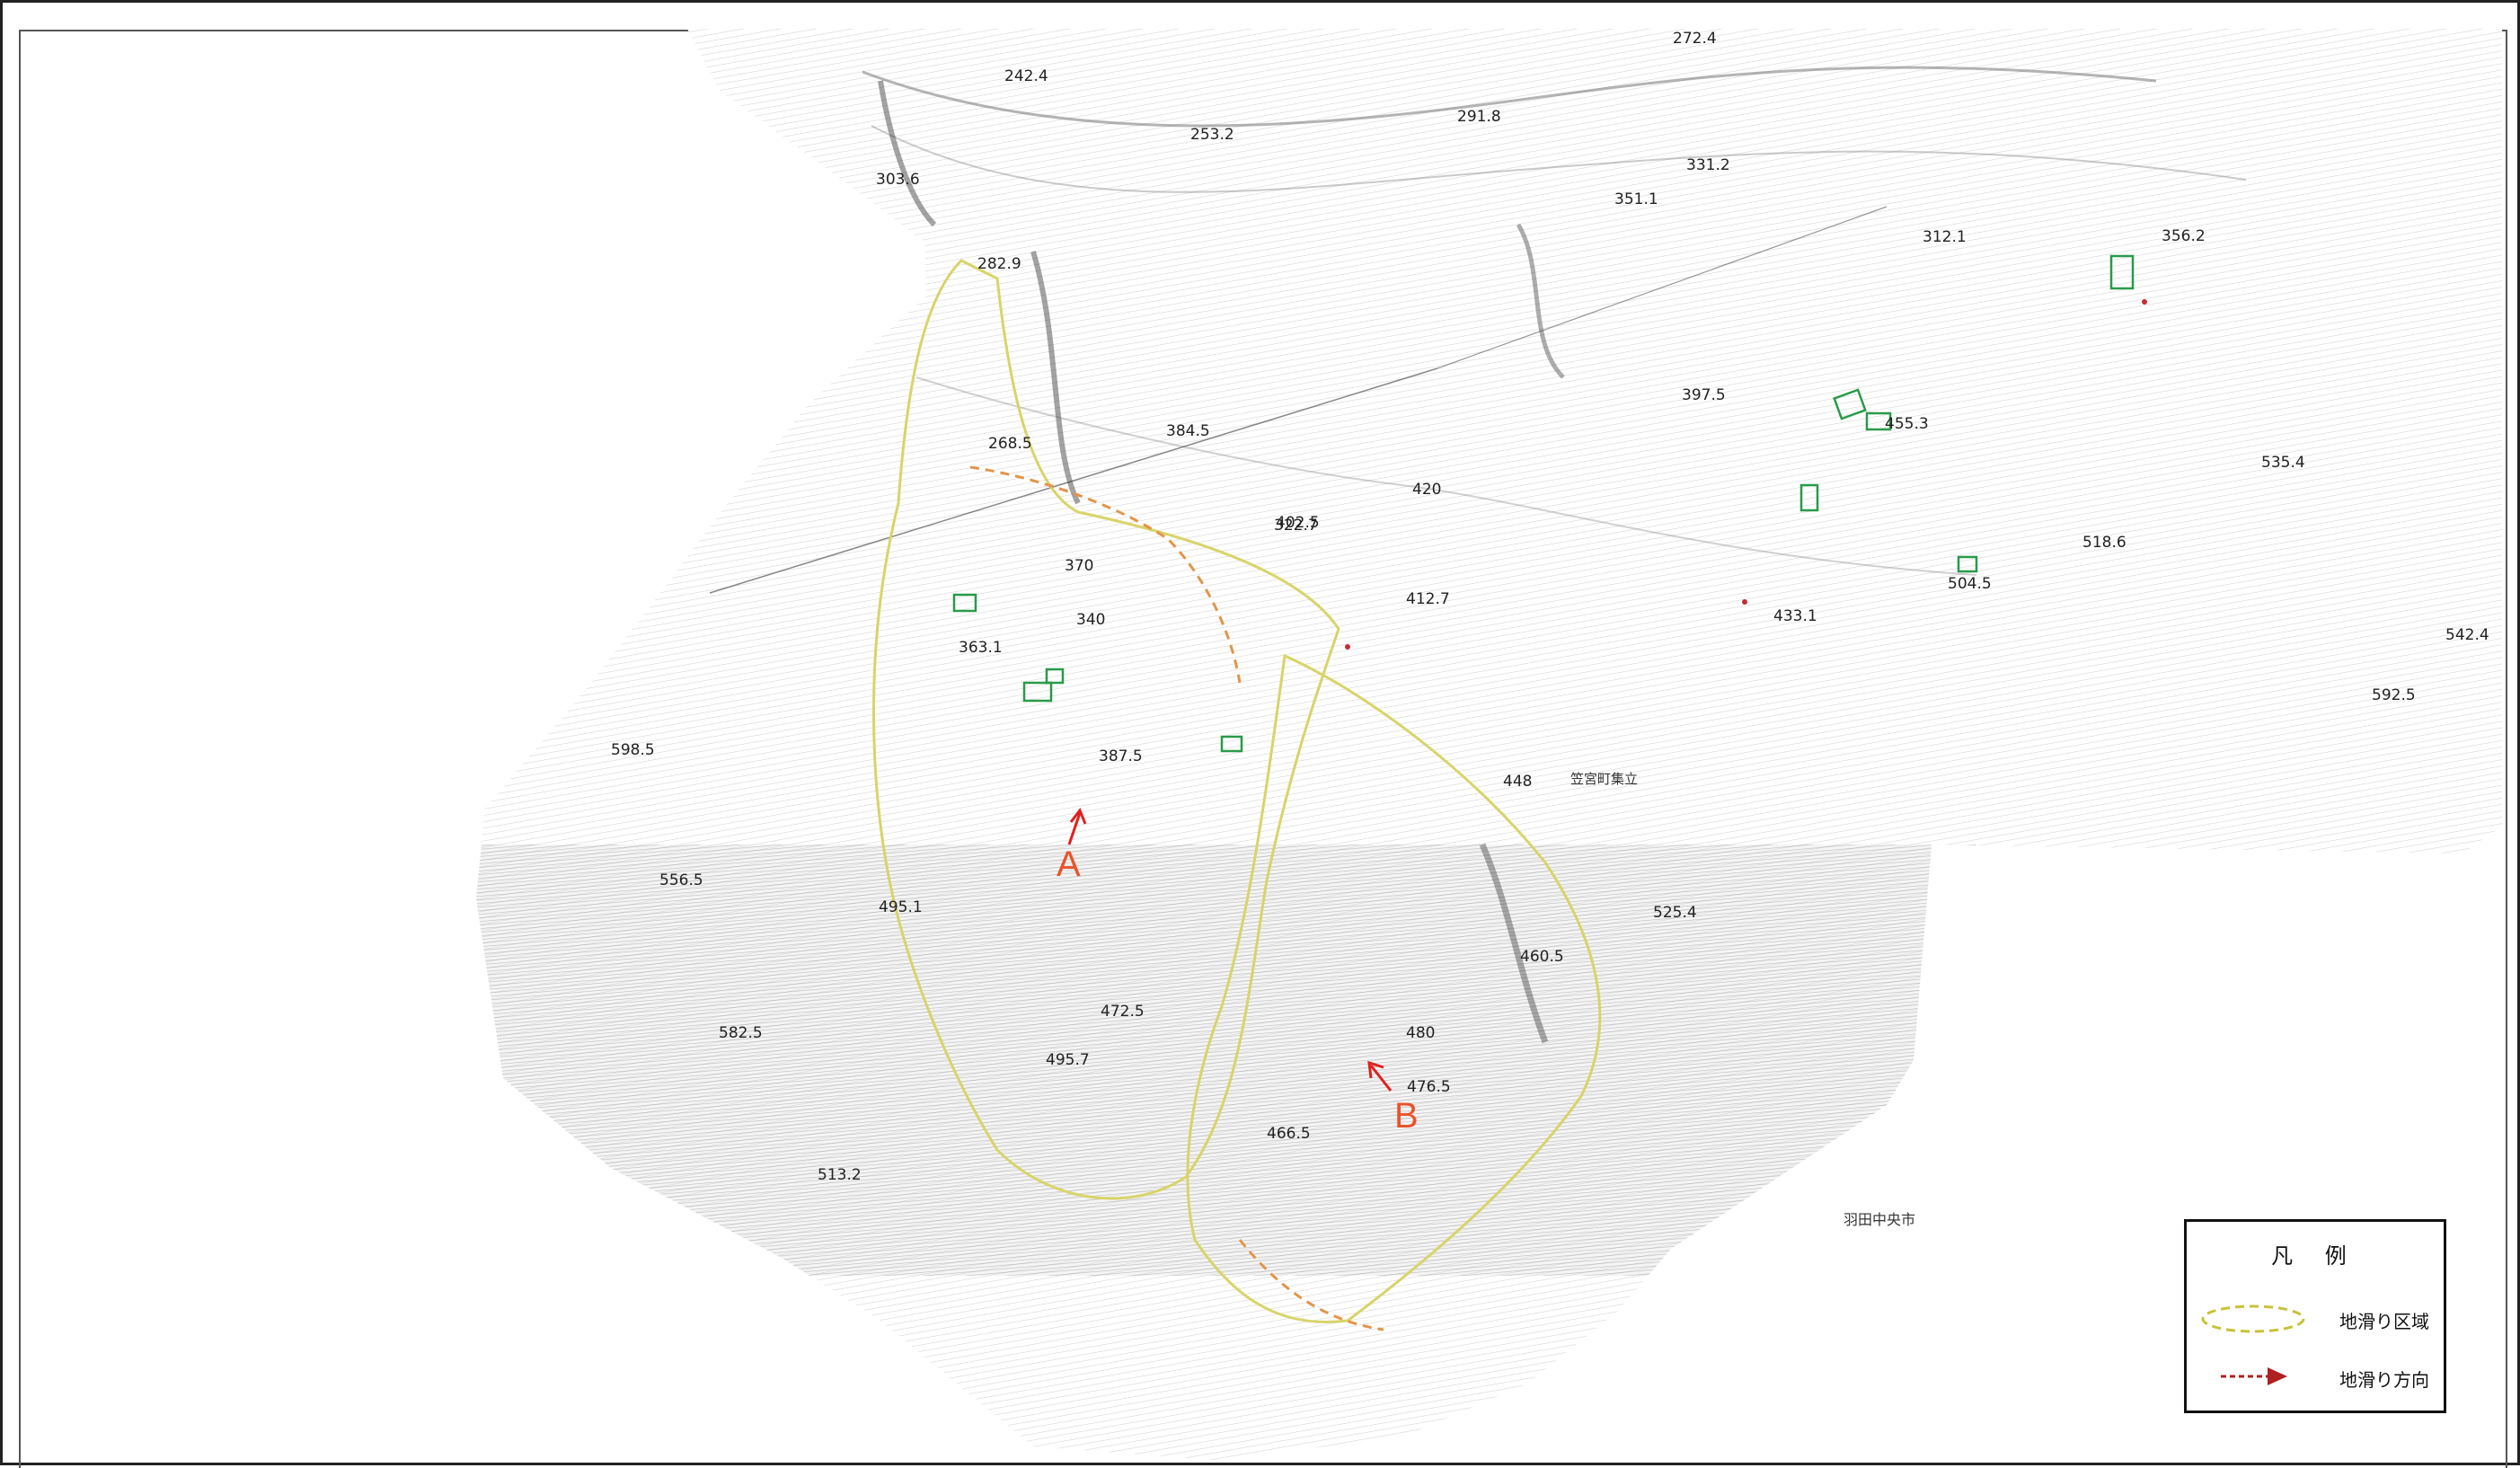 The height and width of the screenshot is (1468, 2520). I want to click on landslide-direction-arrow-icon, so click(2254, 1376).